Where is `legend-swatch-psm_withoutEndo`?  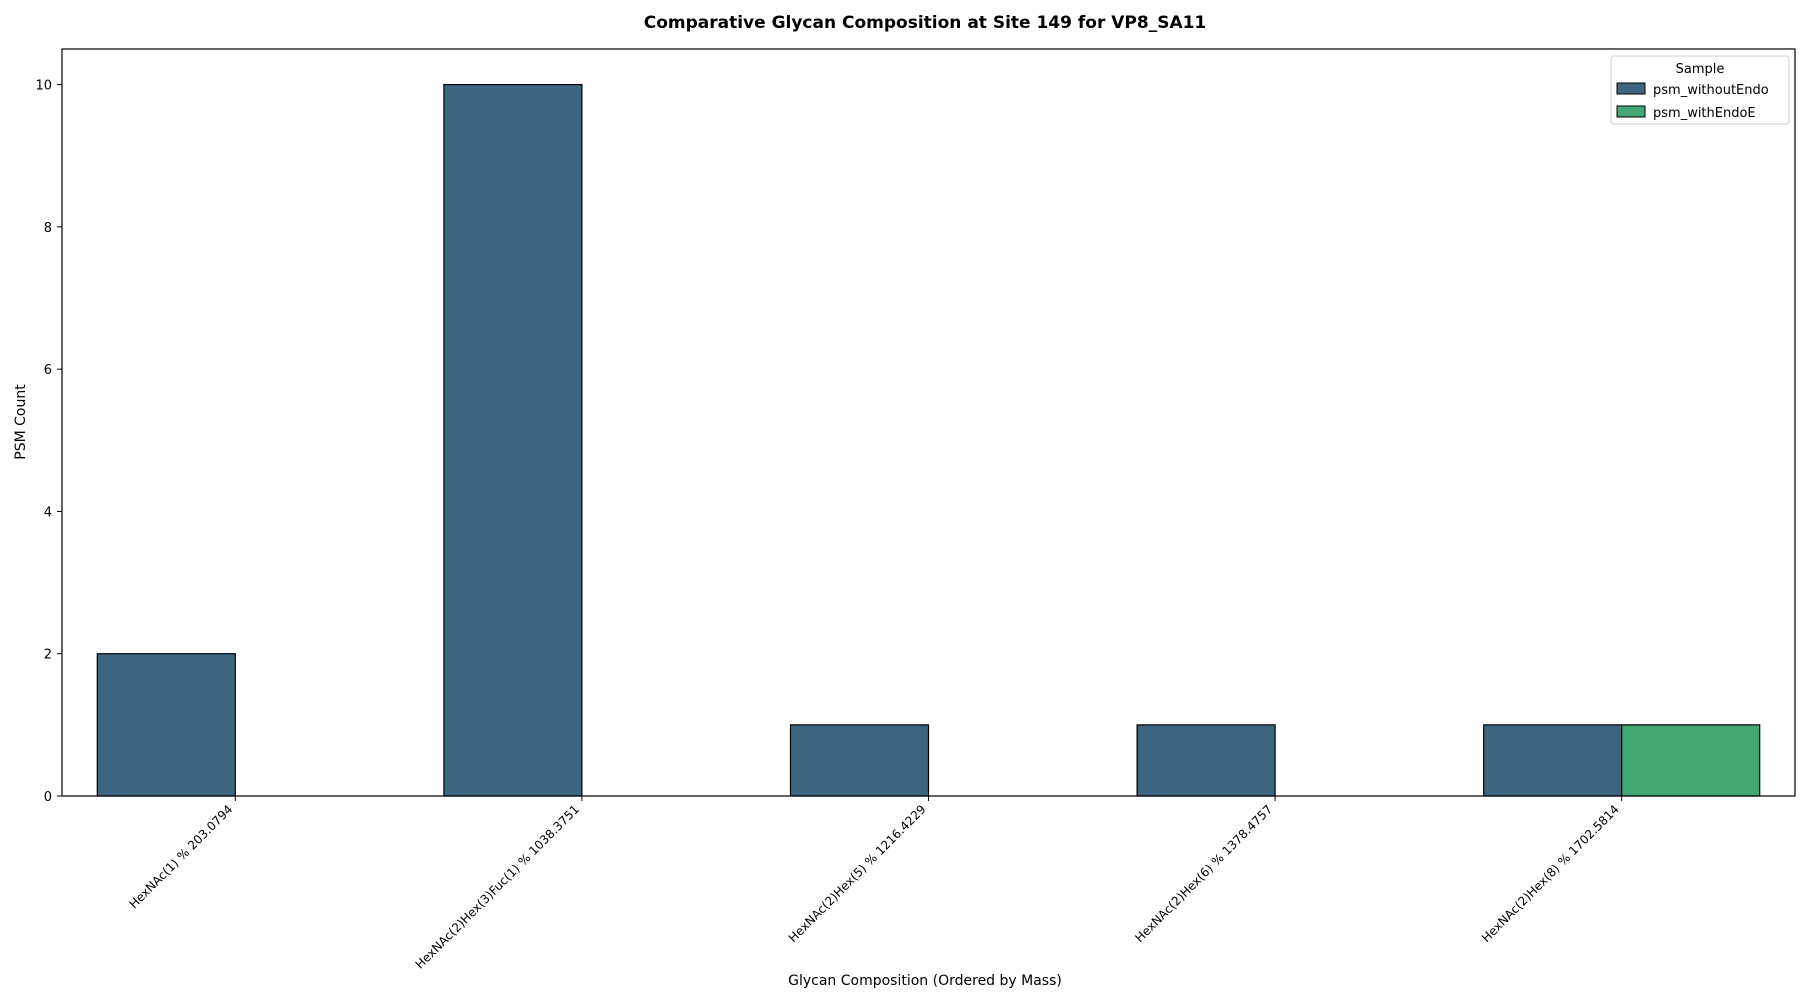 legend-swatch-psm_withoutEndo is located at coordinates (1631, 88).